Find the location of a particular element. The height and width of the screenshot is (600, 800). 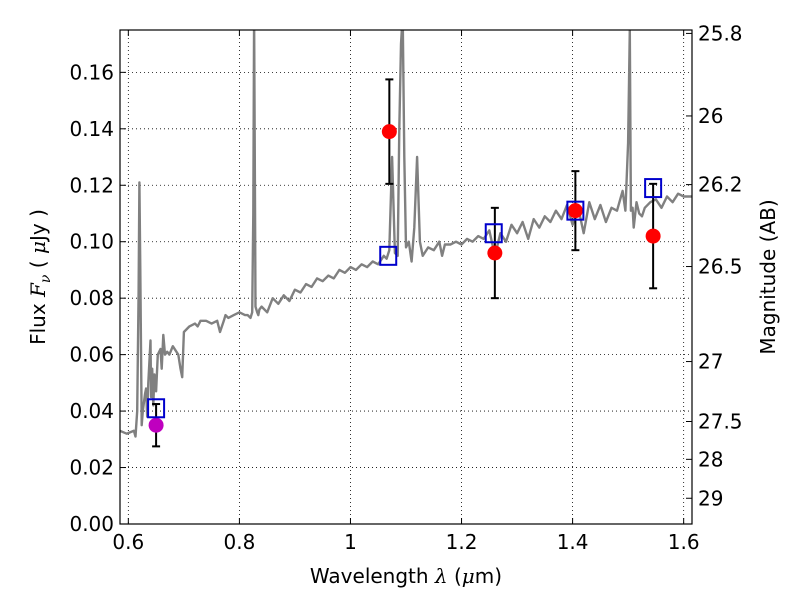

x-tick-label: 1.4 is located at coordinates (573, 542).